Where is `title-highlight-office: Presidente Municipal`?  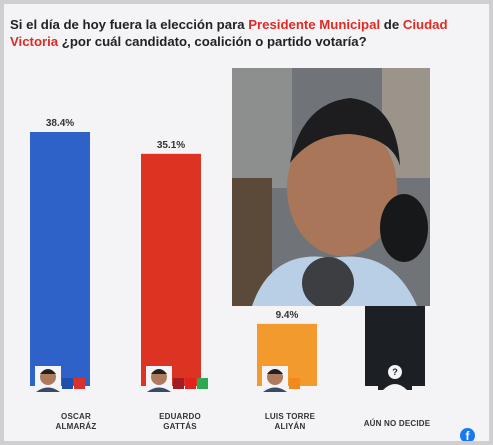
title-highlight-office: Presidente Municipal is located at coordinates (314, 24).